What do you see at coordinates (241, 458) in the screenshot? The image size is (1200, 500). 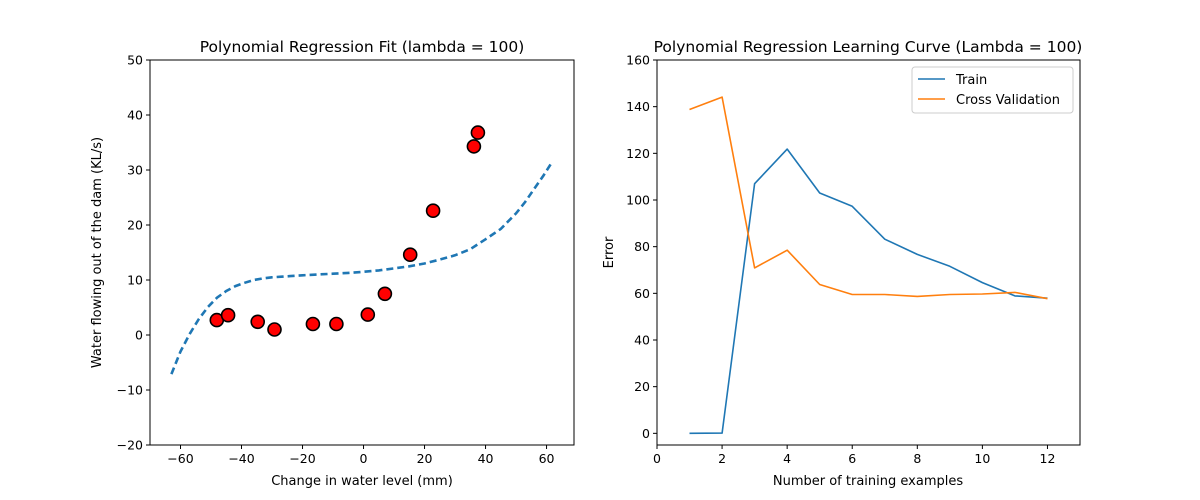 I see `fit-chart-x-tick-label: −40` at bounding box center [241, 458].